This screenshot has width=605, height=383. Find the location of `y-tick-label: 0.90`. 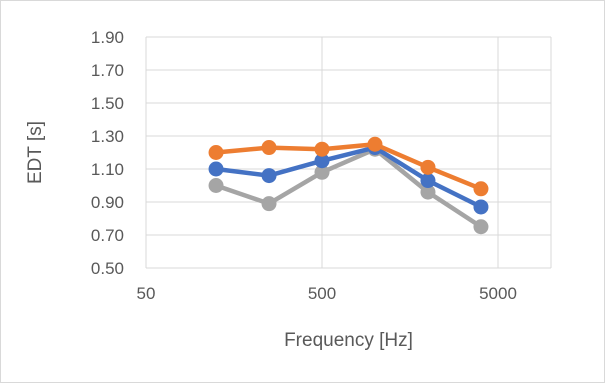

y-tick-label: 0.90 is located at coordinates (107, 202).